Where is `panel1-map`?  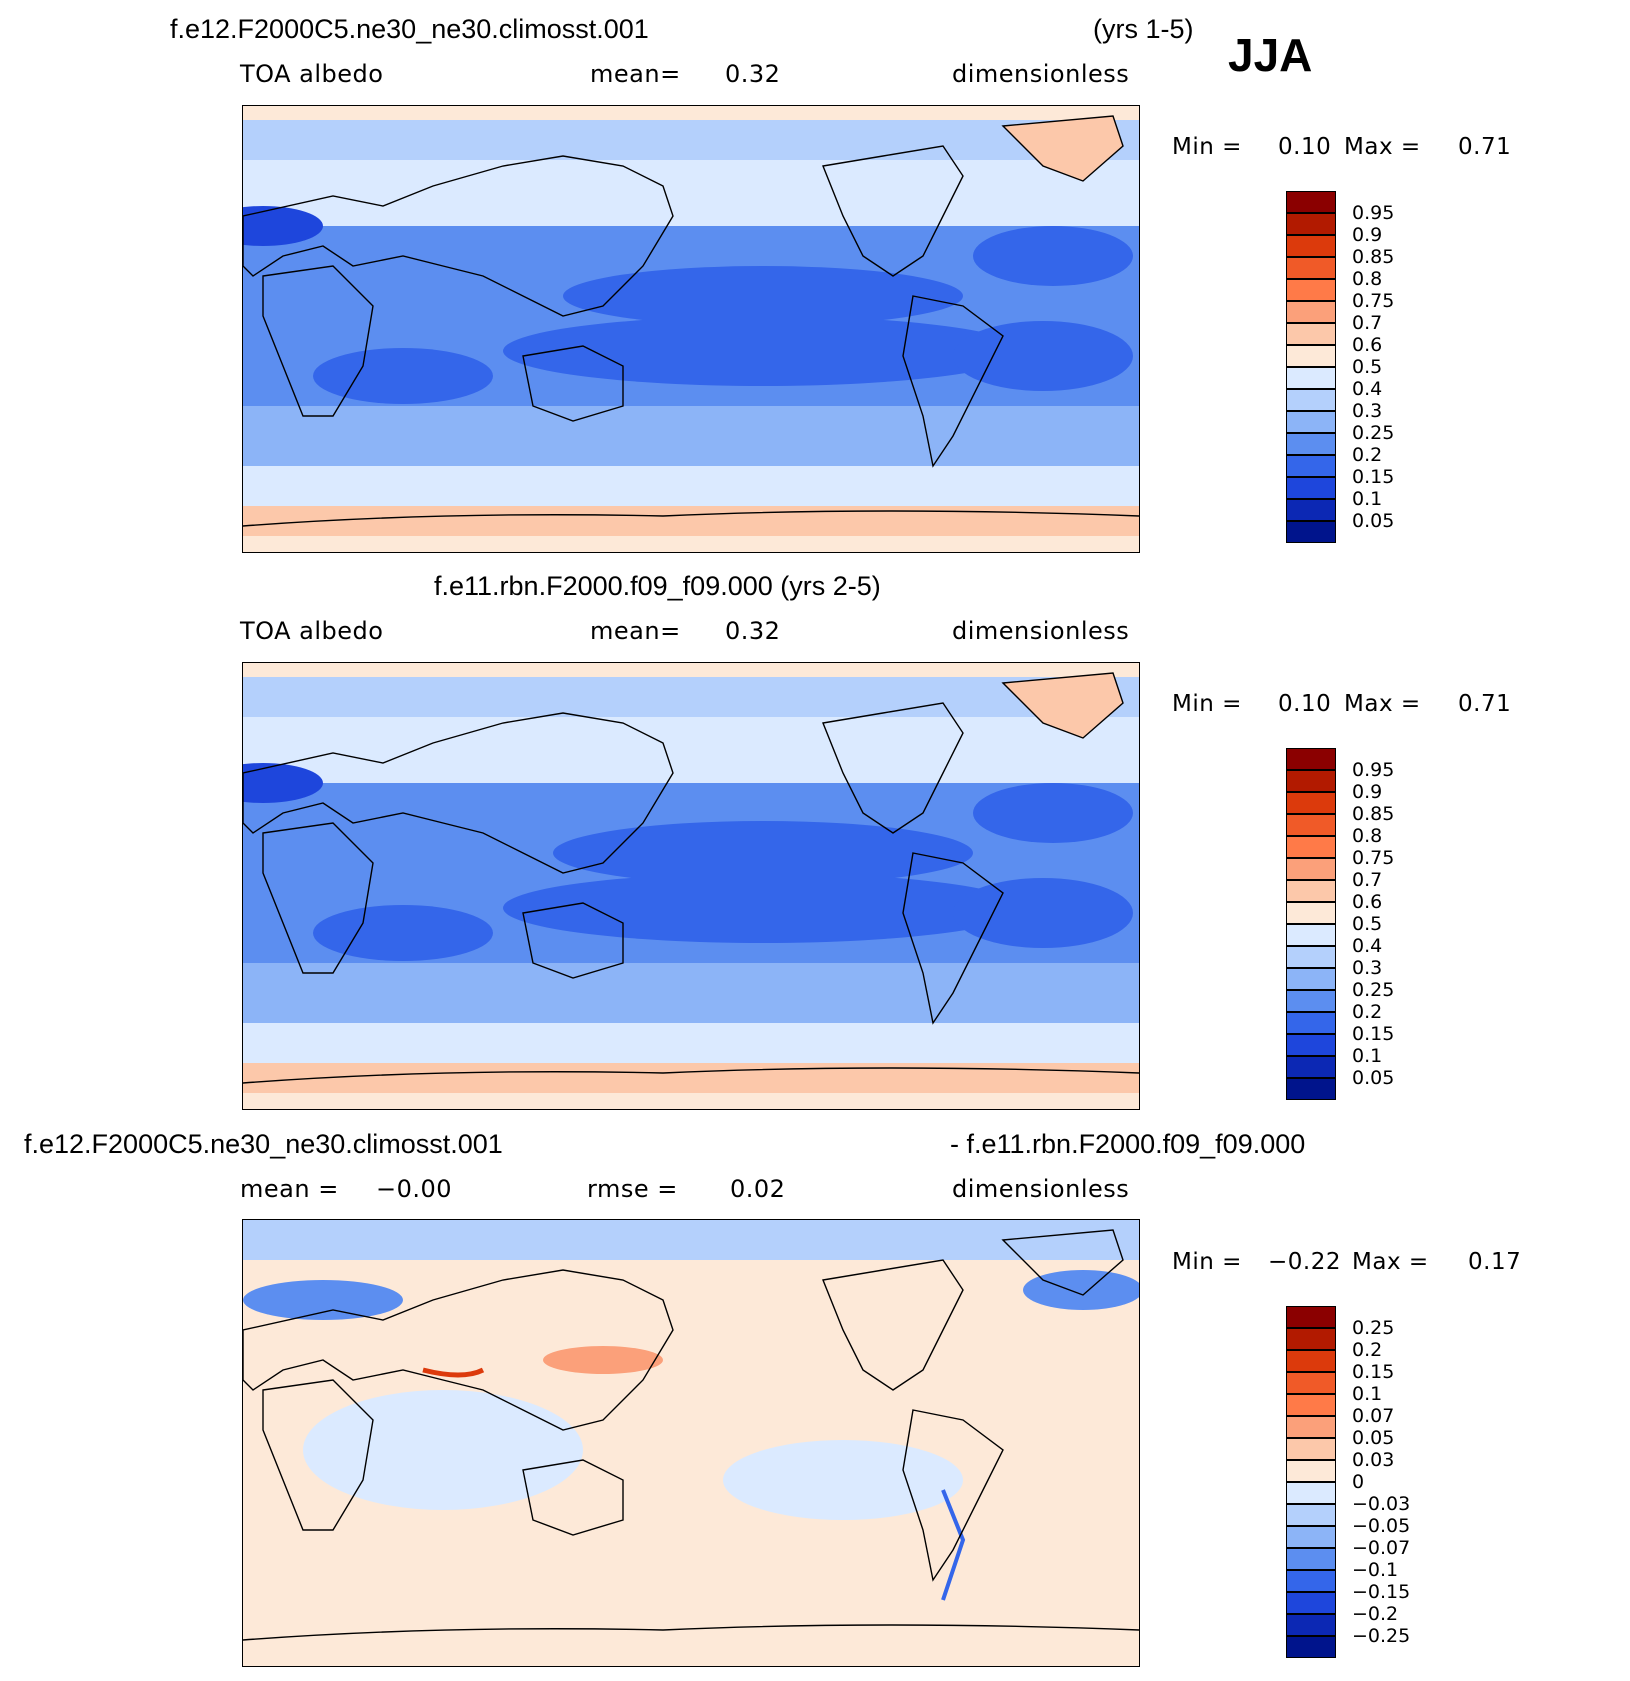 panel1-map is located at coordinates (691, 329).